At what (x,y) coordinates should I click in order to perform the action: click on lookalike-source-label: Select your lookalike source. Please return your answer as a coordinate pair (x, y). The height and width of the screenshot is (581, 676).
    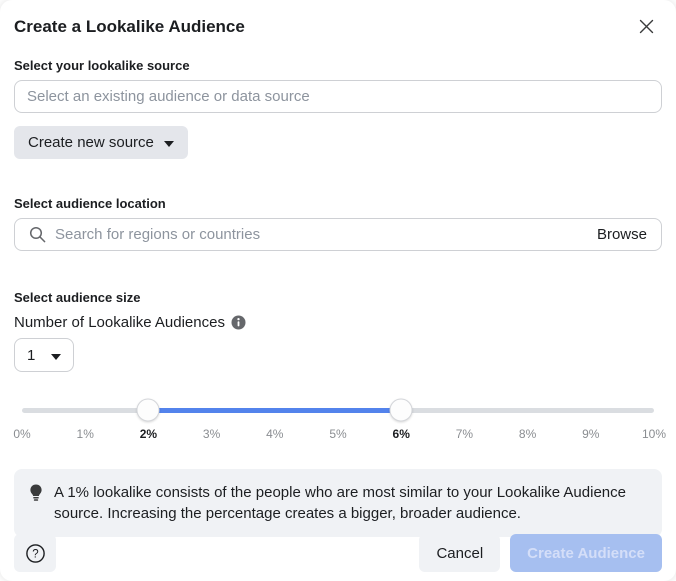
    Looking at the image, I should click on (102, 65).